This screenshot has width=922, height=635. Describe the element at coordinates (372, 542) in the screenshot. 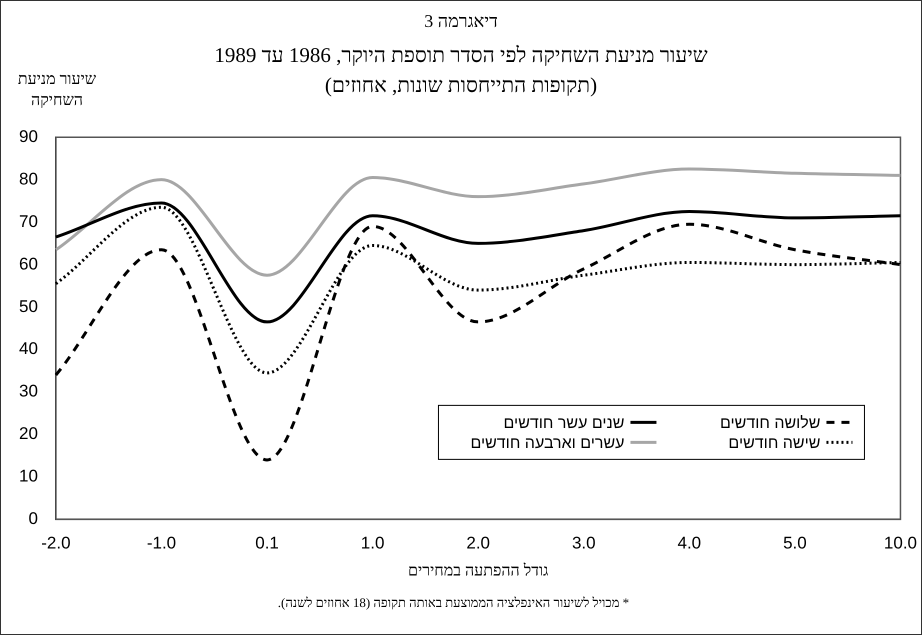

I see `x-tick-label: 1.0` at that location.